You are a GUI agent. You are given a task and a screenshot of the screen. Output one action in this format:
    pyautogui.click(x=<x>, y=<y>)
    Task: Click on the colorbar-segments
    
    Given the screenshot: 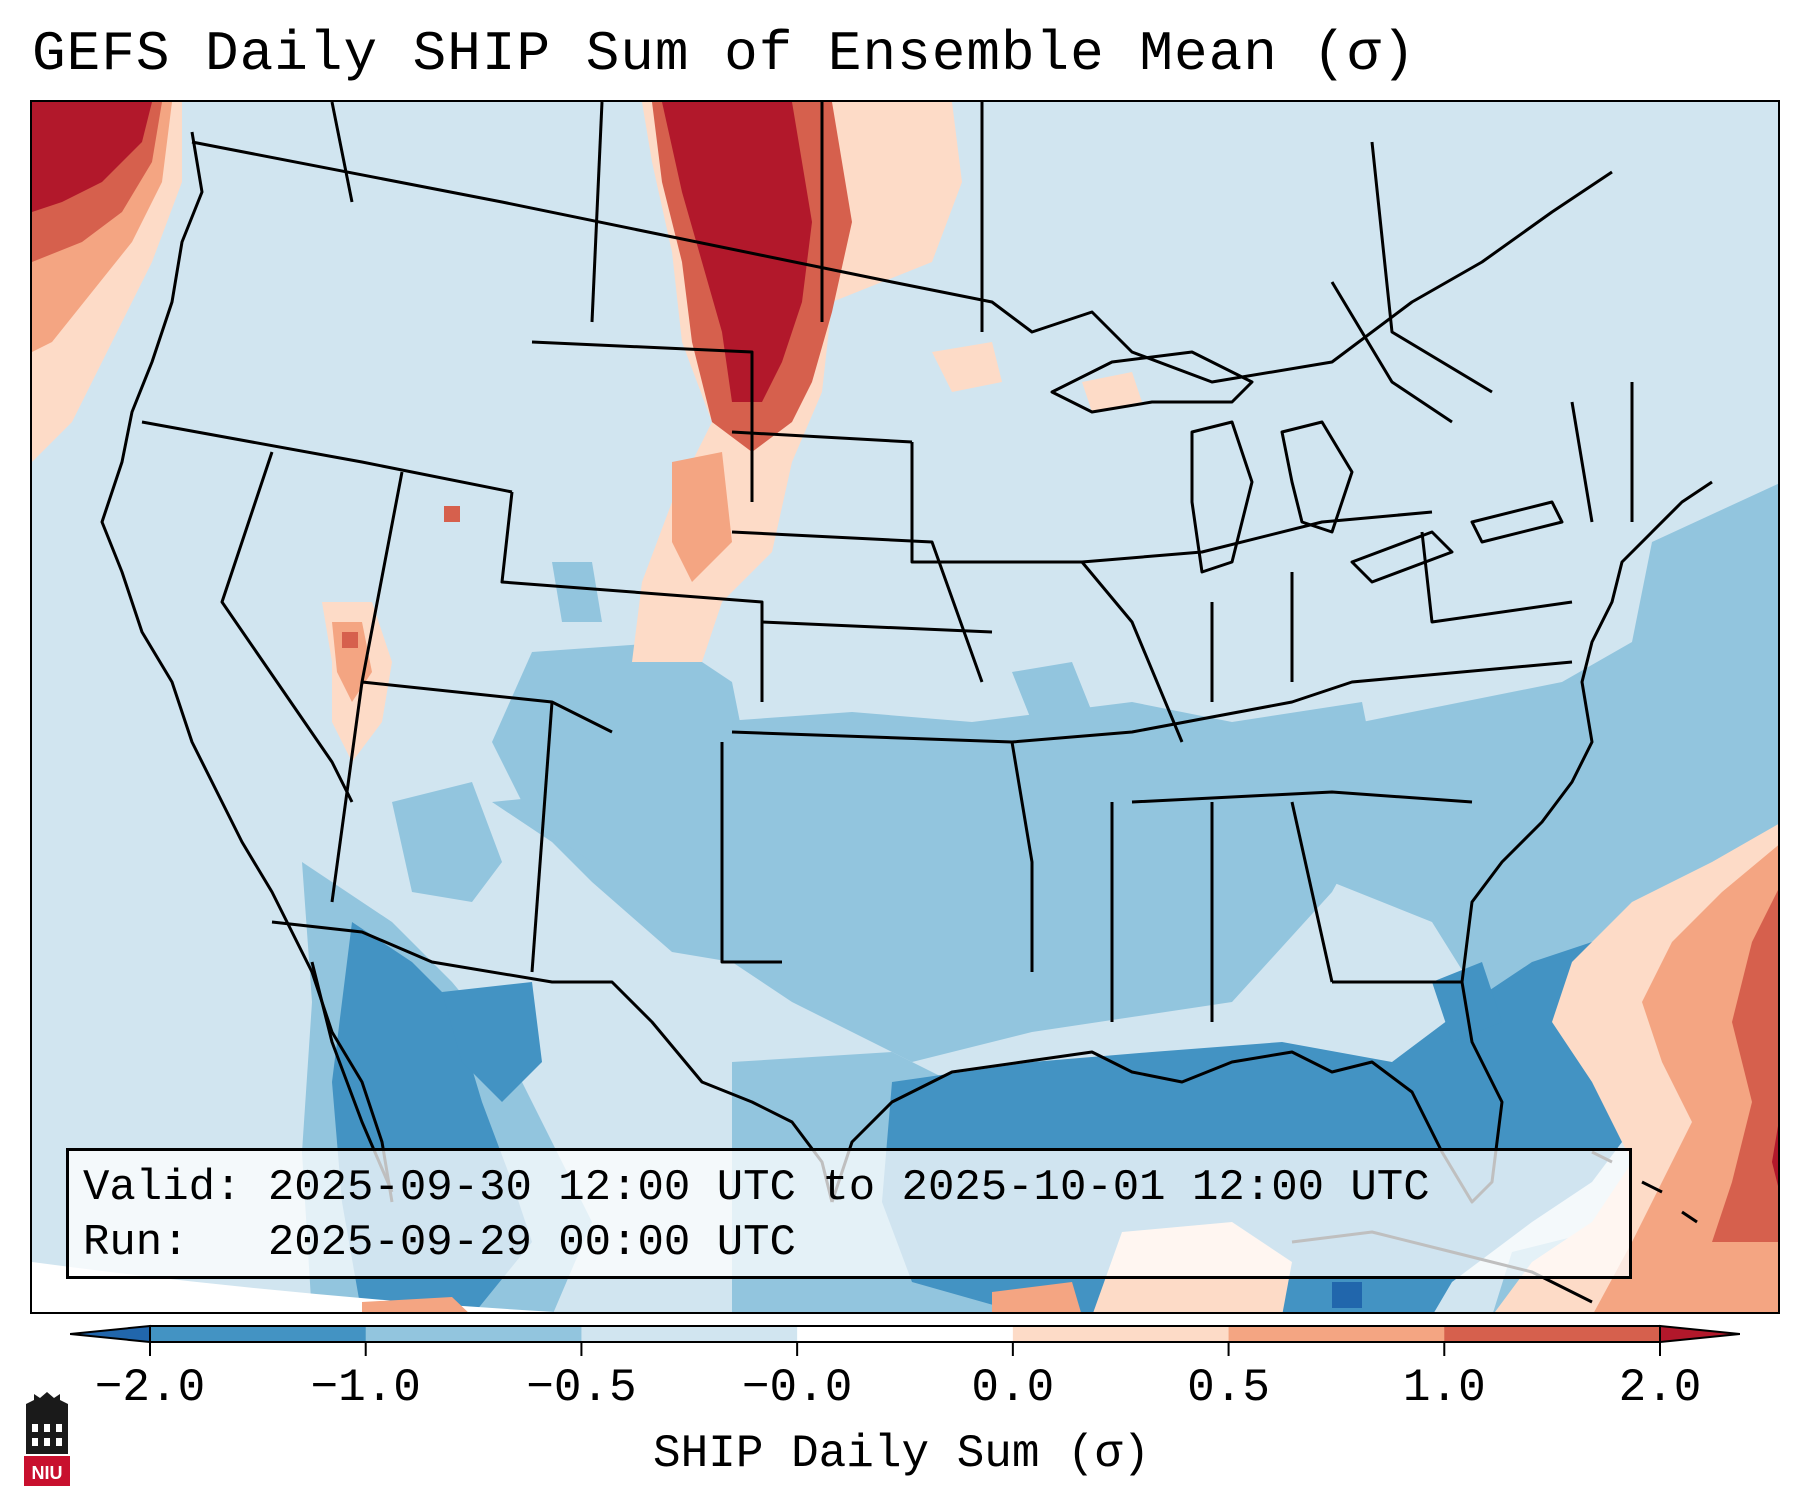 What is the action you would take?
    pyautogui.click(x=905, y=1334)
    